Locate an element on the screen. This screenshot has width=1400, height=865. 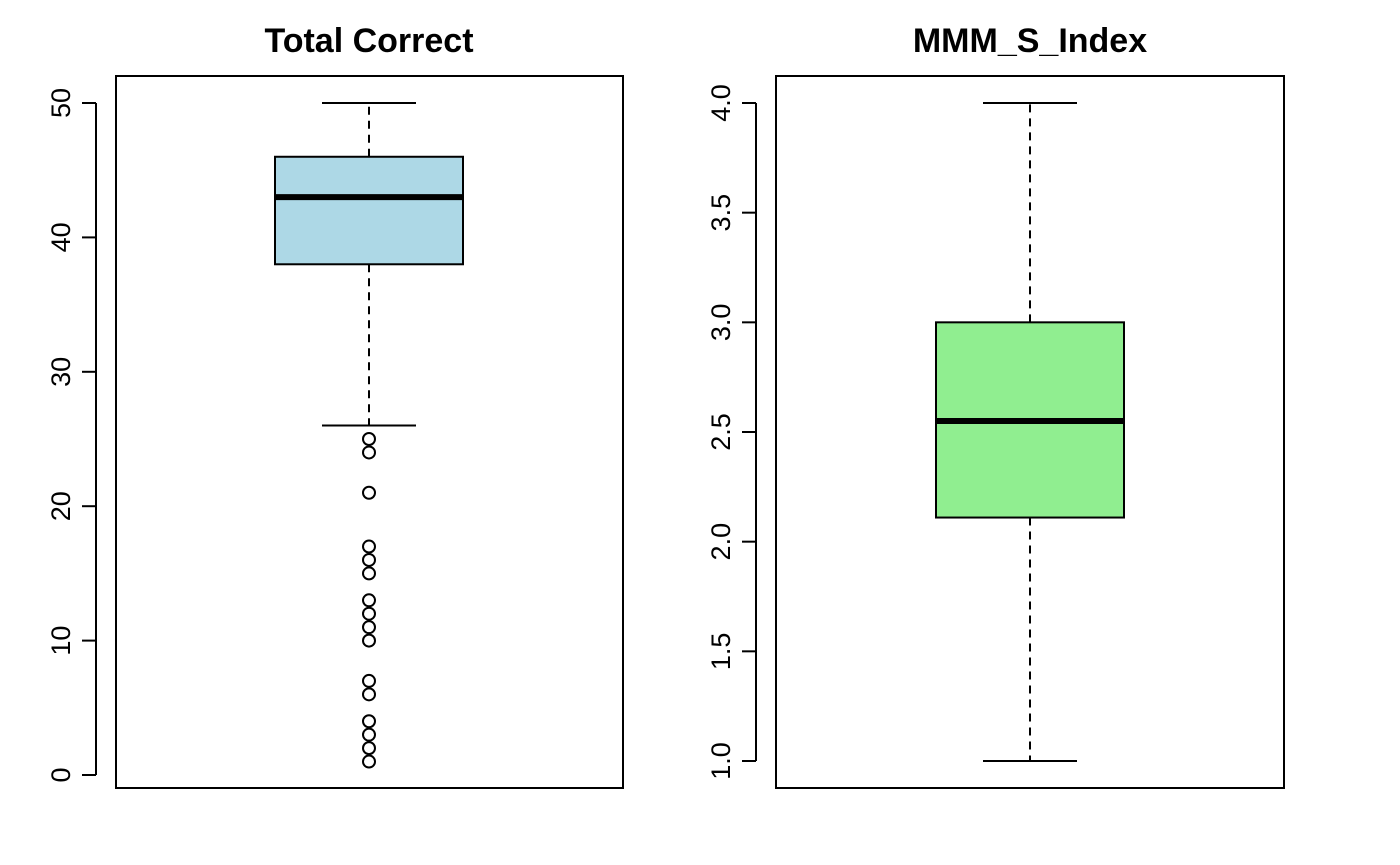
y-tick-label: 30 is located at coordinates (61, 372).